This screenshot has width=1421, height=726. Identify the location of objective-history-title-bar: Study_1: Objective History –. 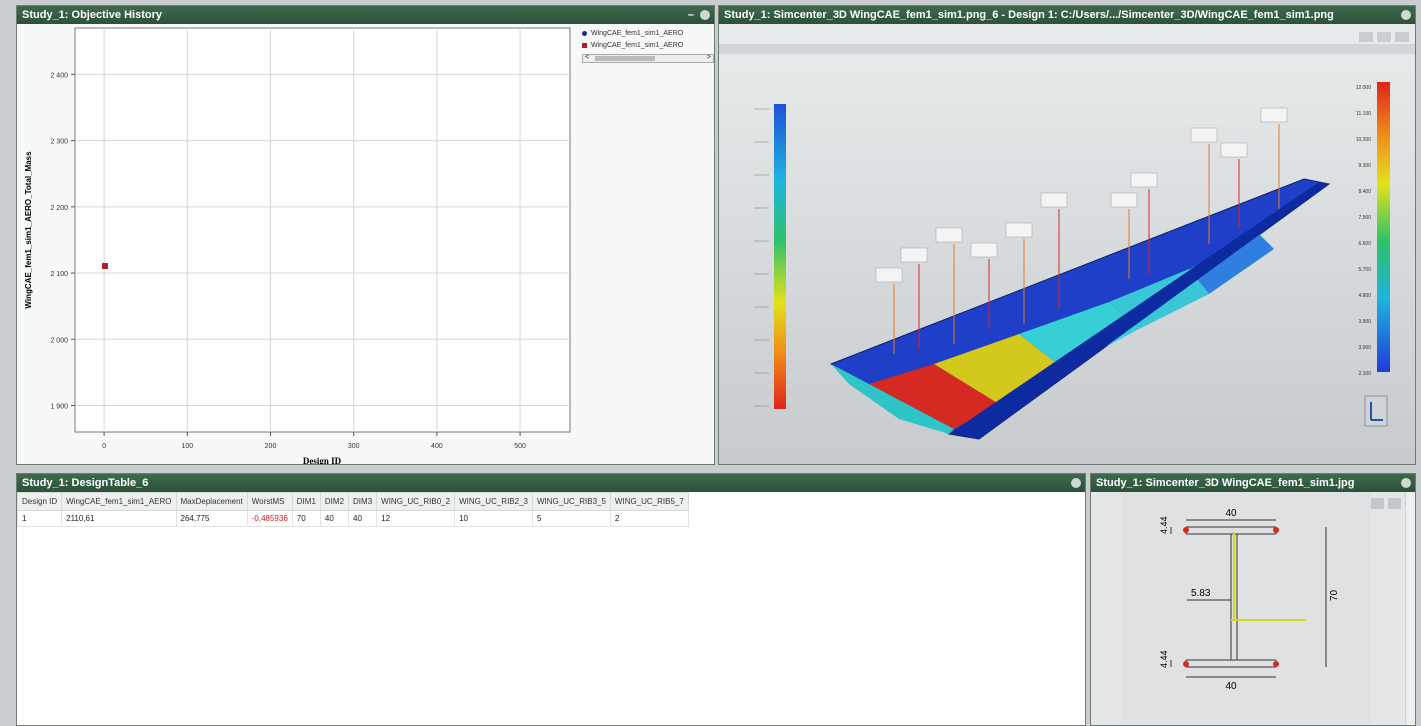
(365, 15).